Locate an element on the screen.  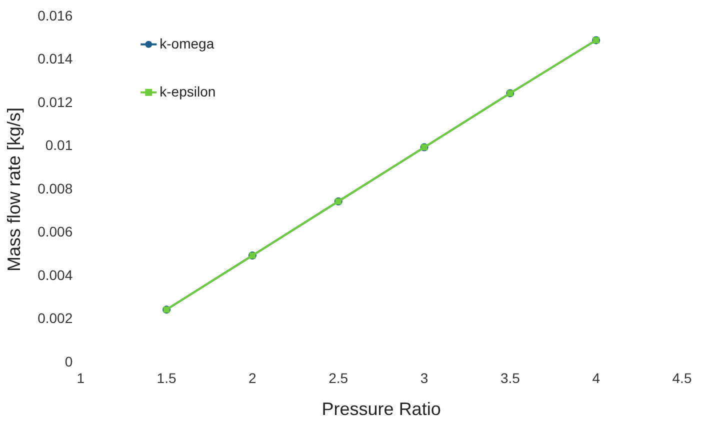
legend-label: k-epsilon is located at coordinates (188, 91).